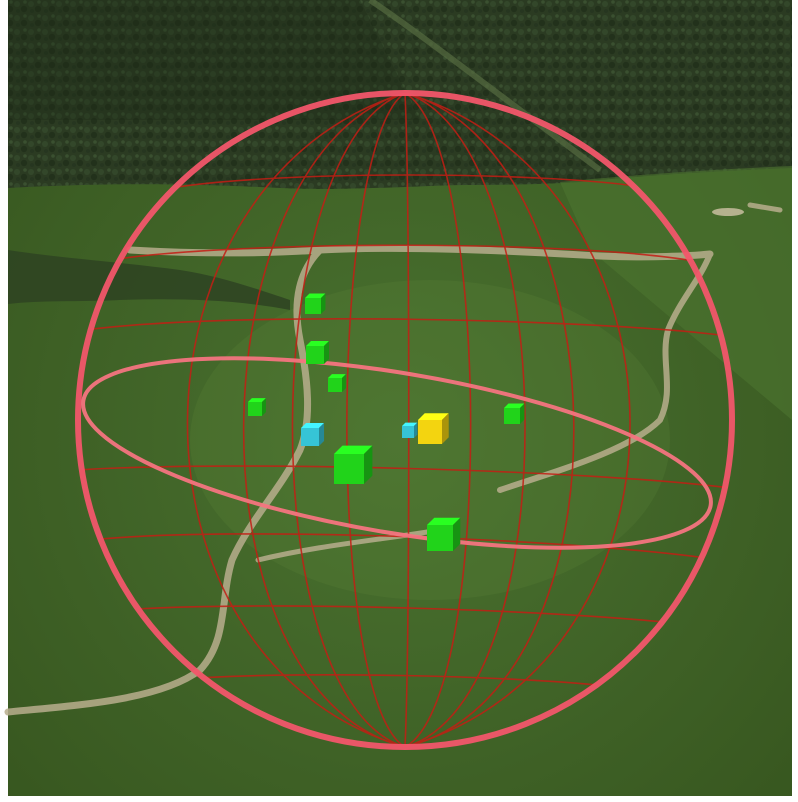  What do you see at coordinates (676, 293) in the screenshot?
I see `clearing` at bounding box center [676, 293].